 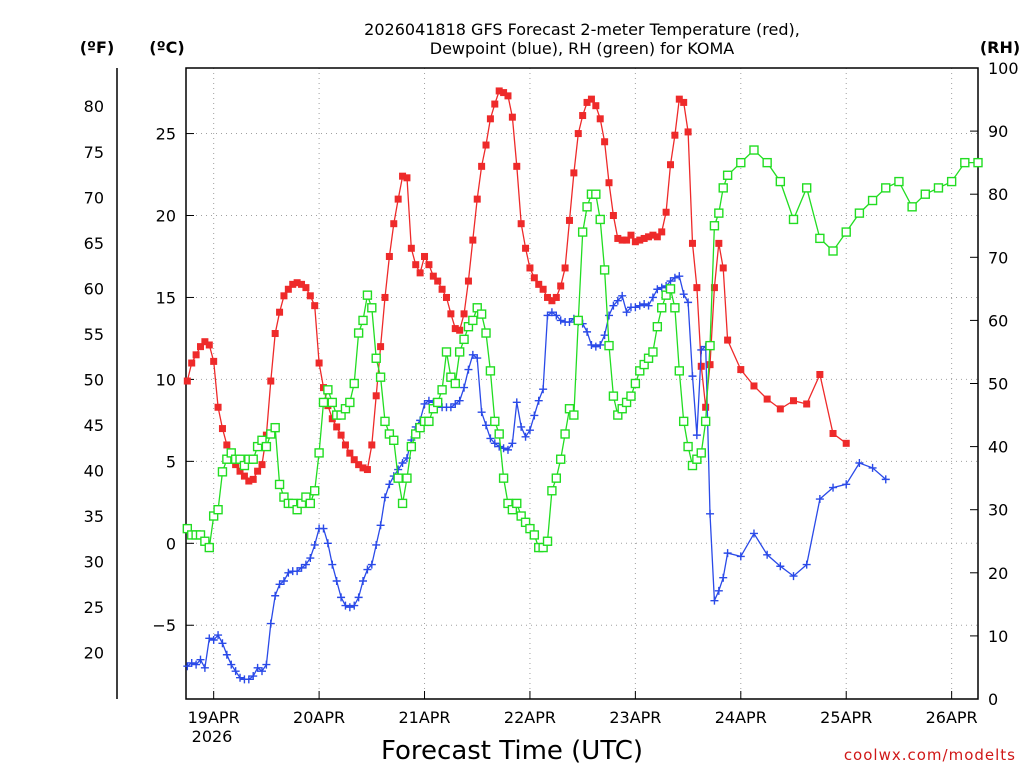 What do you see at coordinates (998, 320) in the screenshot?
I see `rh-tick-label: 60` at bounding box center [998, 320].